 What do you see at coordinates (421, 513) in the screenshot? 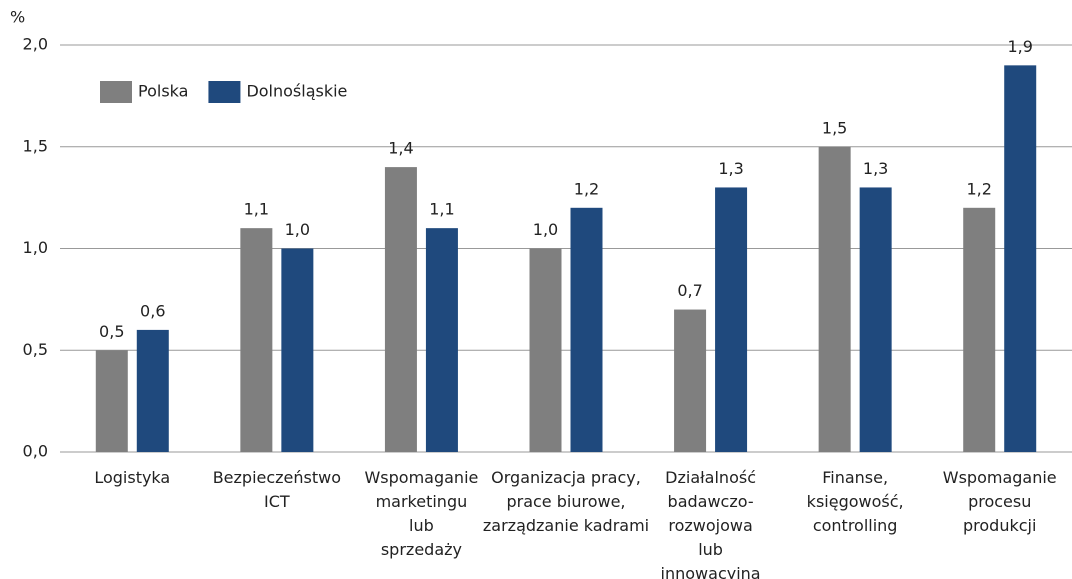
I see `x-tick-label: Wspomaganie marketingu lub sprzedaży` at bounding box center [421, 513].